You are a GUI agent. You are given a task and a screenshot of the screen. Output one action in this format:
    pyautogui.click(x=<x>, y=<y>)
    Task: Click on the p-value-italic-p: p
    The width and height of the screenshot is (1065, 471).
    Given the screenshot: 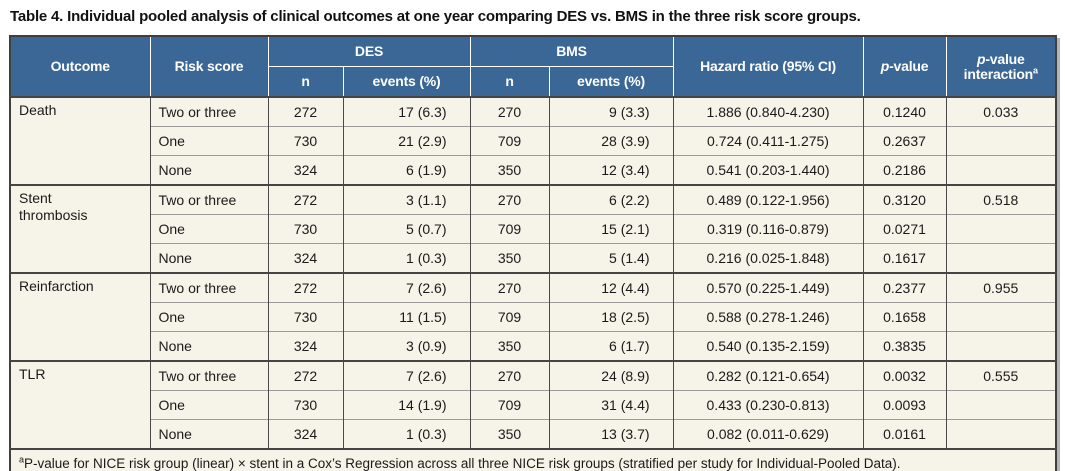 What is the action you would take?
    pyautogui.click(x=885, y=66)
    